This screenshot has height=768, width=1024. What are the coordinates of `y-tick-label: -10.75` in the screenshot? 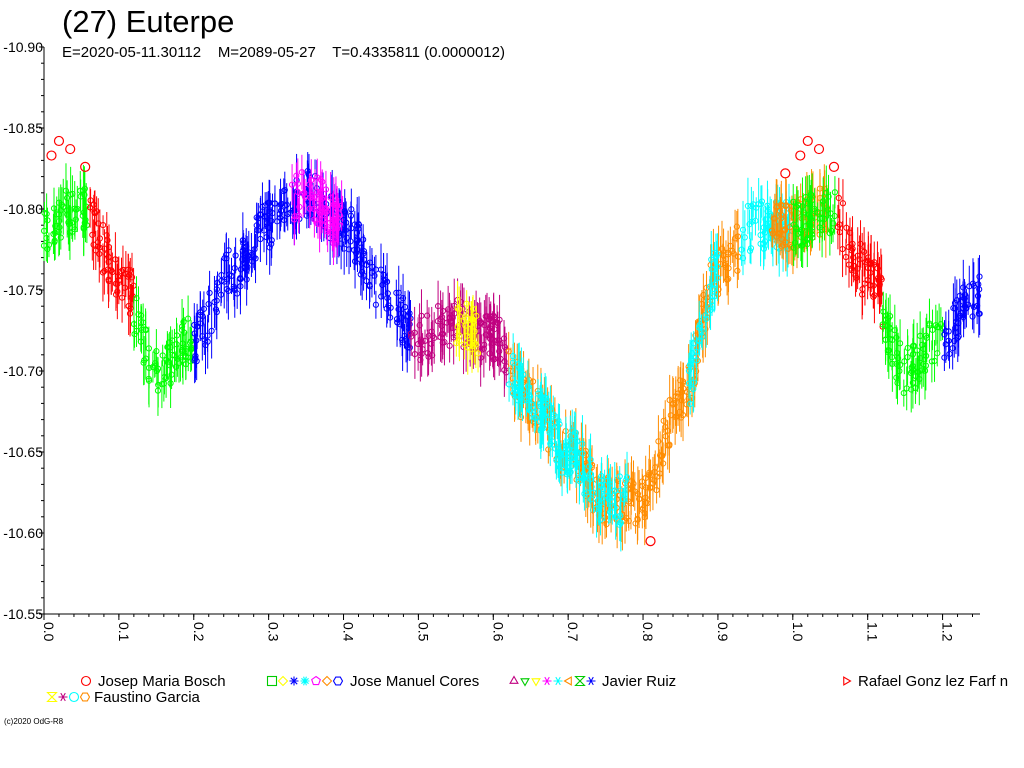 It's located at (23, 290).